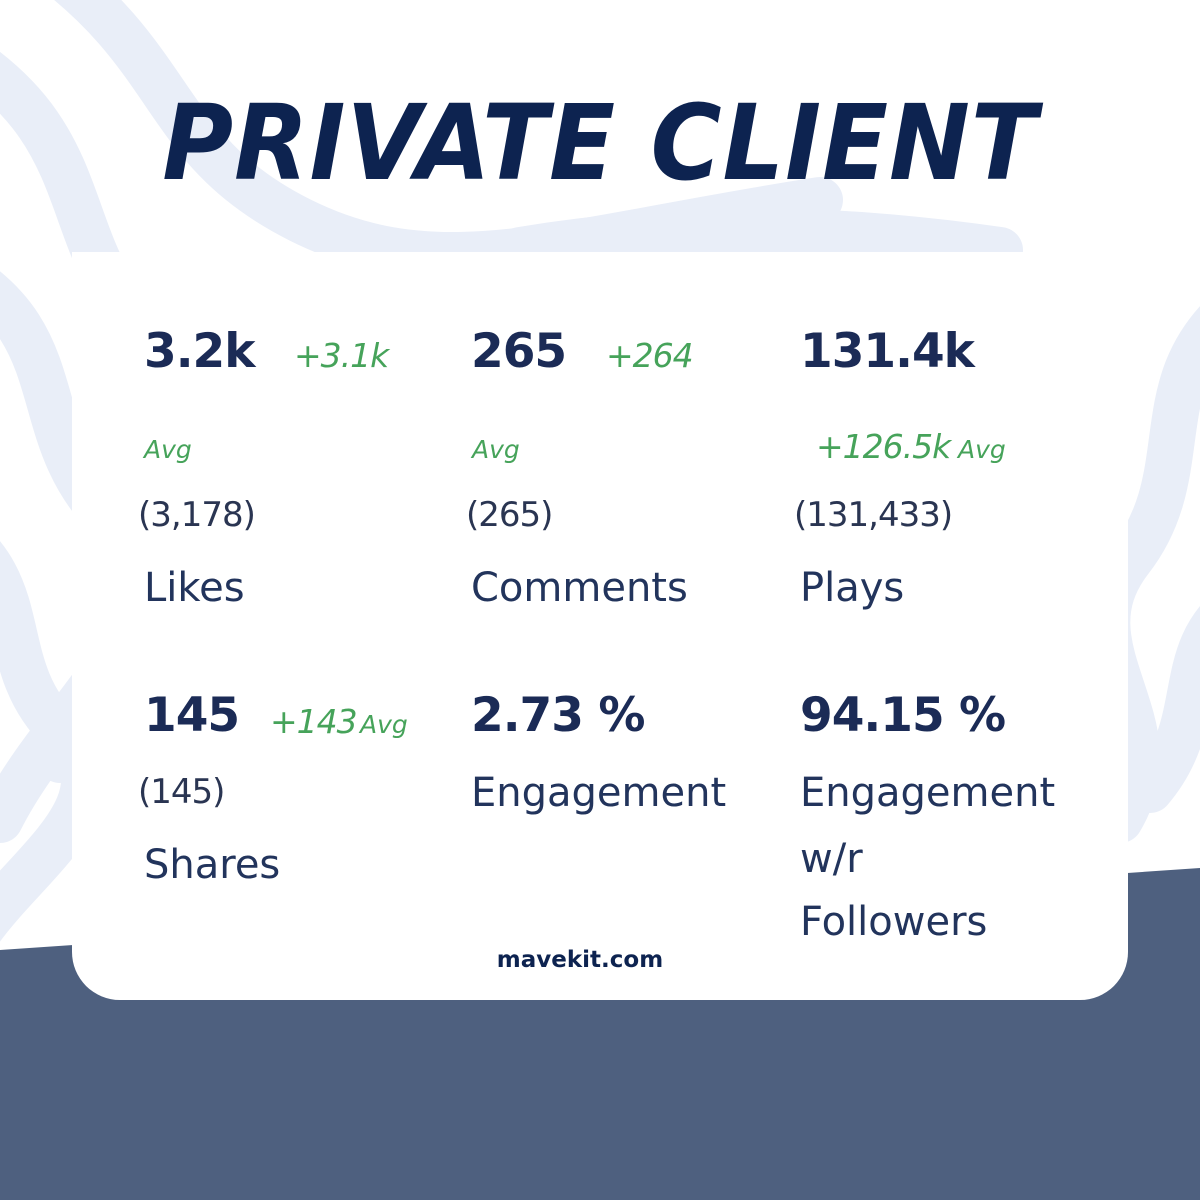  I want to click on metric-value: 94.15 %, so click(903, 715).